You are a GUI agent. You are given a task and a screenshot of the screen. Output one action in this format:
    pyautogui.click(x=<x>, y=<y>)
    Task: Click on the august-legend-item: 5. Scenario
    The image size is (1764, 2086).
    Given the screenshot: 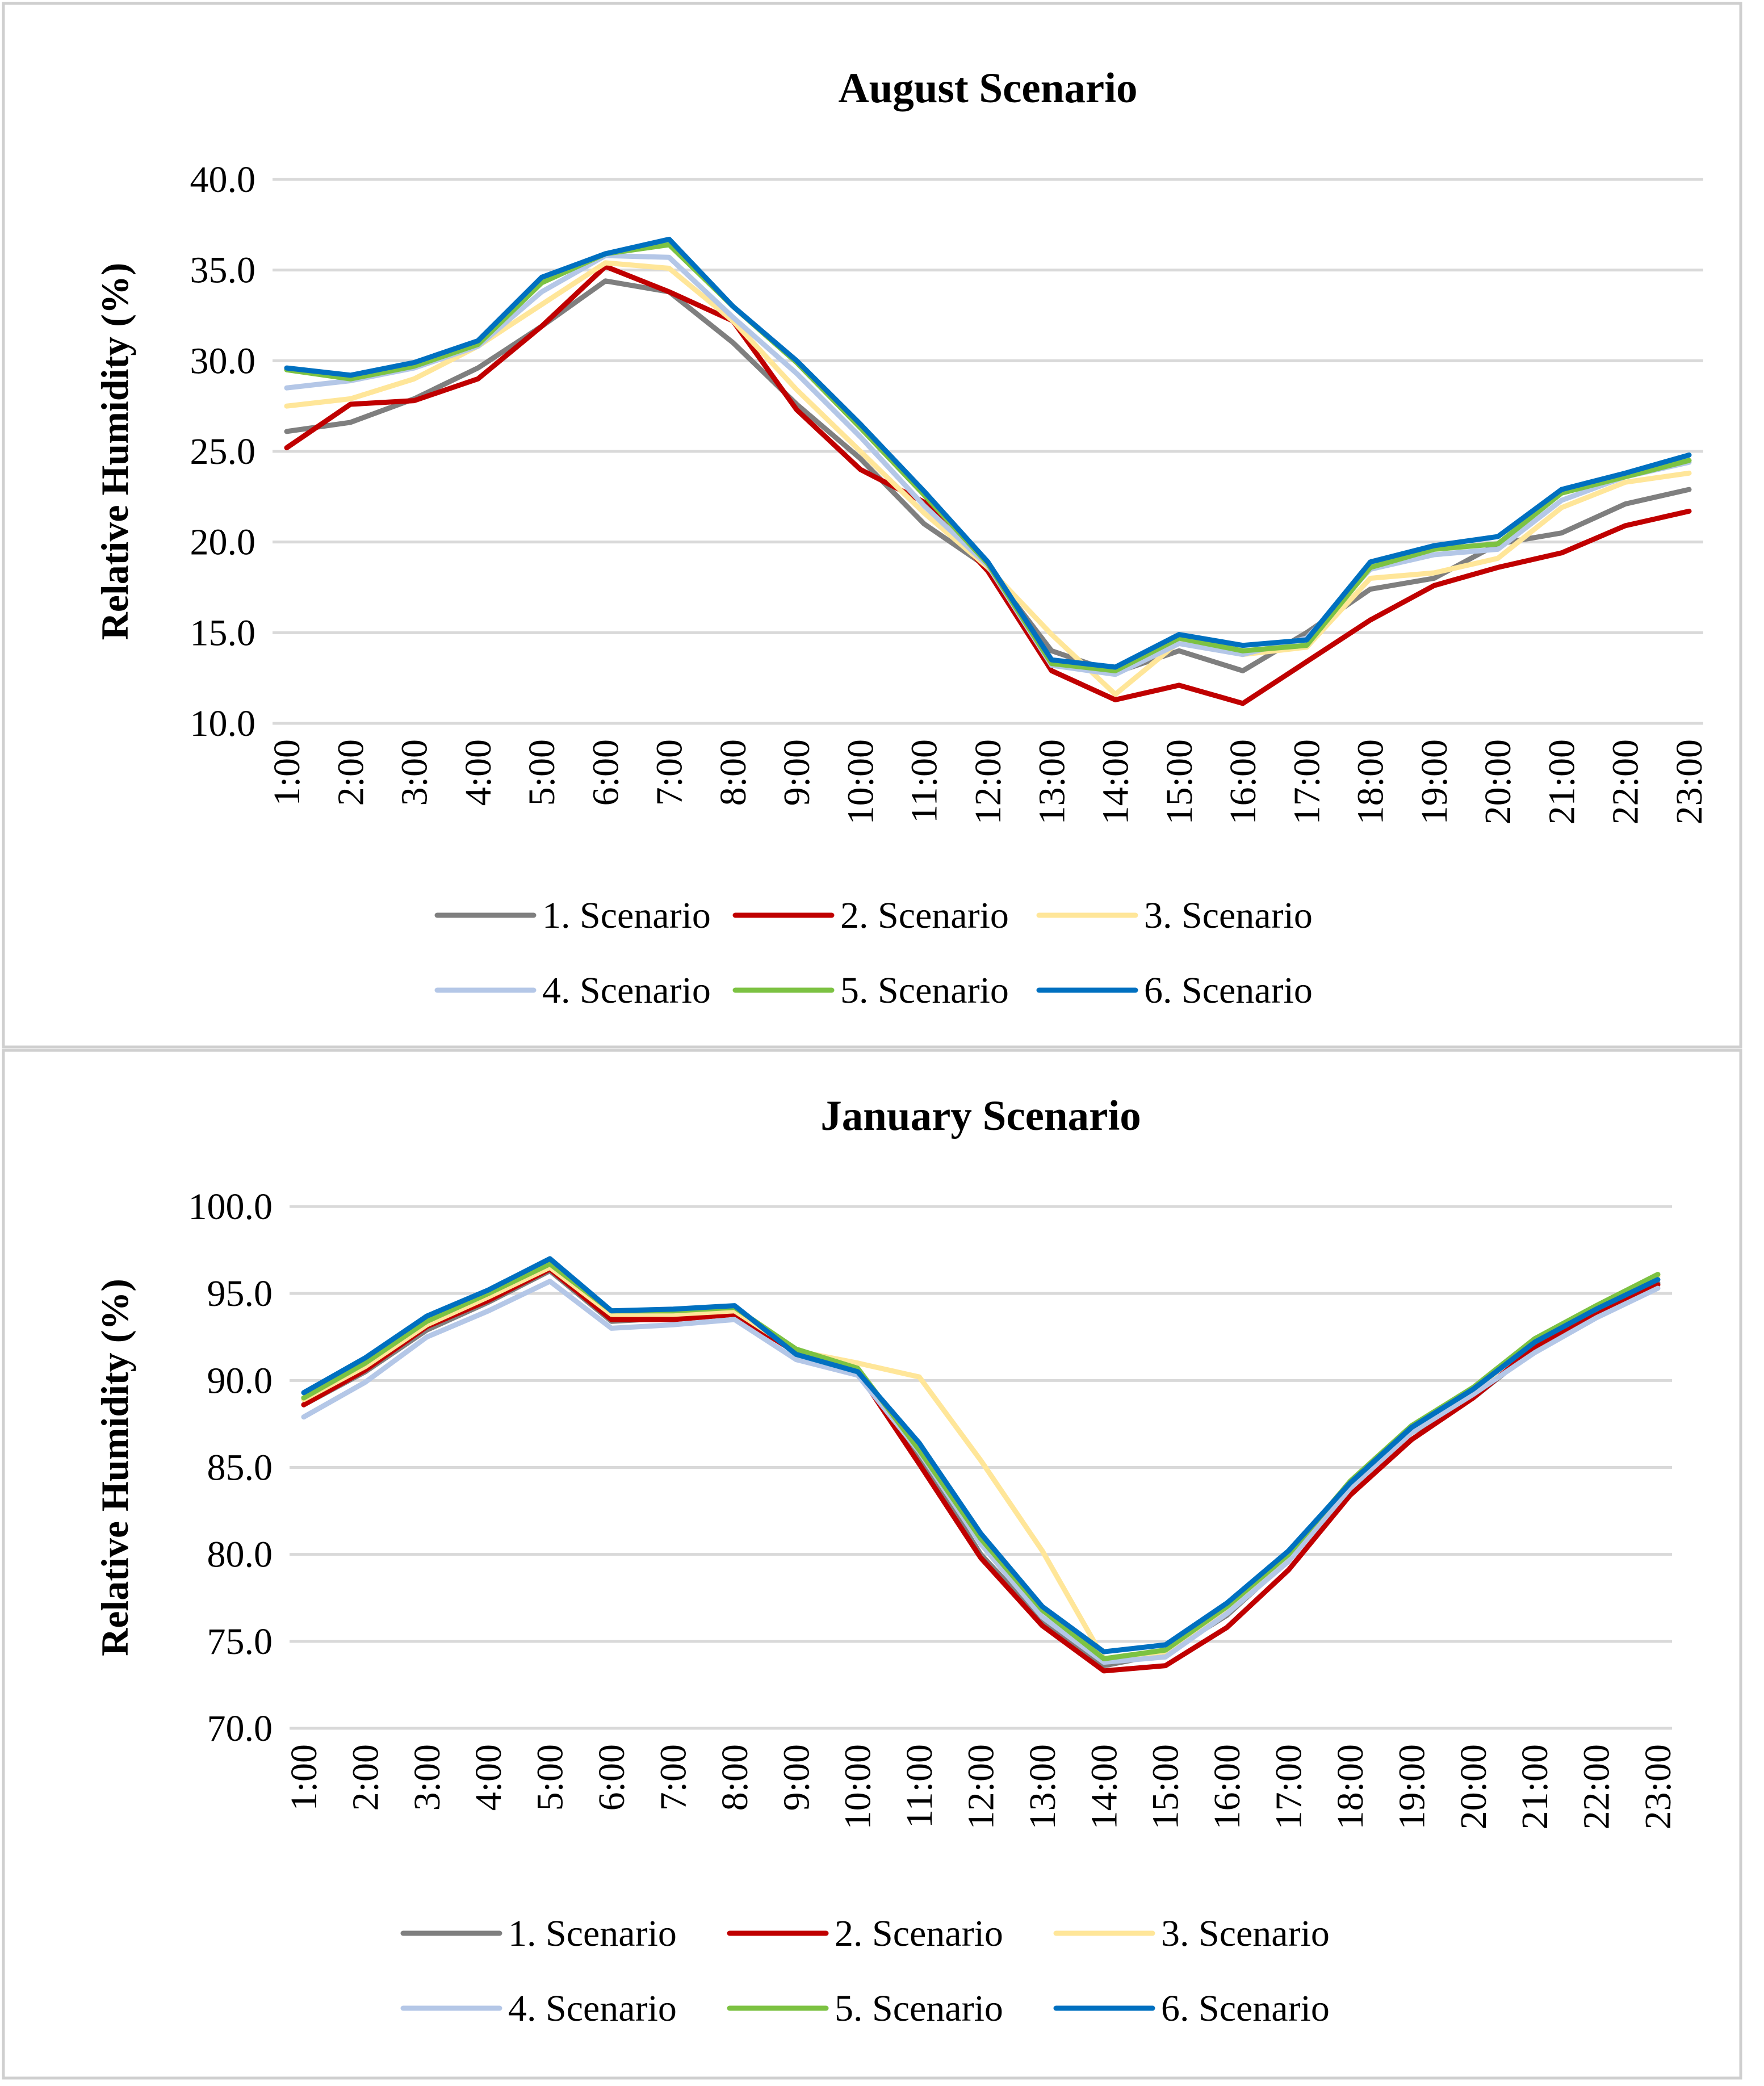 What is the action you would take?
    pyautogui.click(x=871, y=991)
    